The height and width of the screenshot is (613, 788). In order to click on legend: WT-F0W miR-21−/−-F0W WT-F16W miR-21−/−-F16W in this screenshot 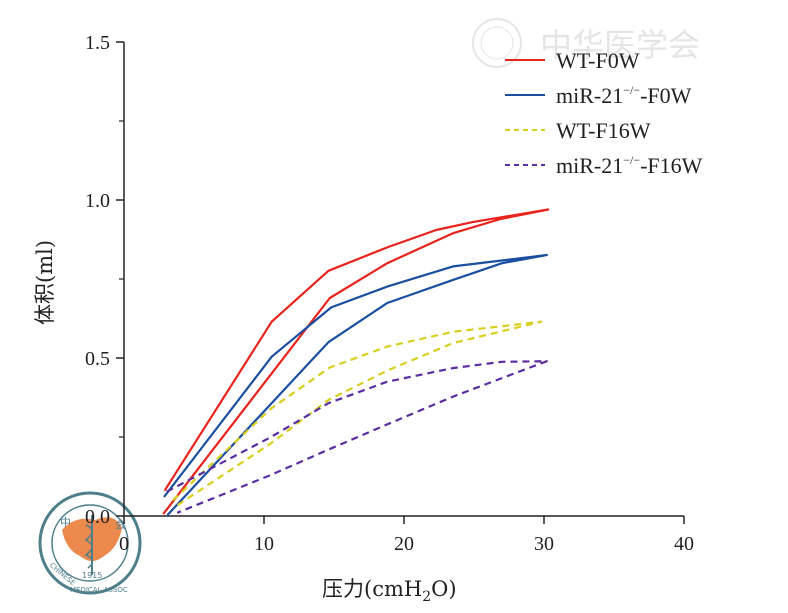, I will do `click(604, 113)`.